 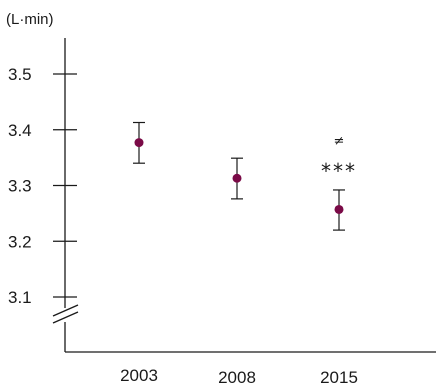 What do you see at coordinates (339, 377) in the screenshot?
I see `x-tick-label: 2015` at bounding box center [339, 377].